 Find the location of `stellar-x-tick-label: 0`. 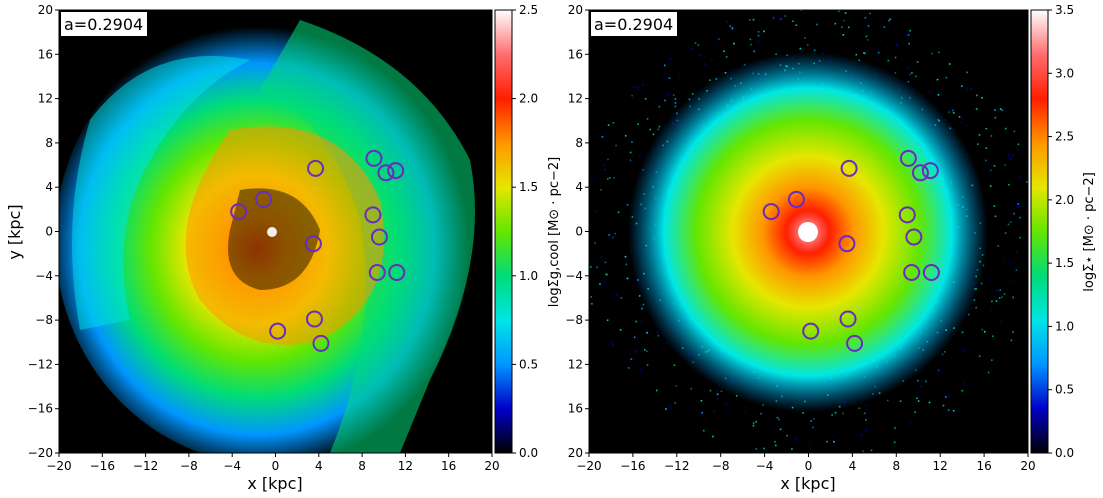

stellar-x-tick-label: 0 is located at coordinates (809, 466).